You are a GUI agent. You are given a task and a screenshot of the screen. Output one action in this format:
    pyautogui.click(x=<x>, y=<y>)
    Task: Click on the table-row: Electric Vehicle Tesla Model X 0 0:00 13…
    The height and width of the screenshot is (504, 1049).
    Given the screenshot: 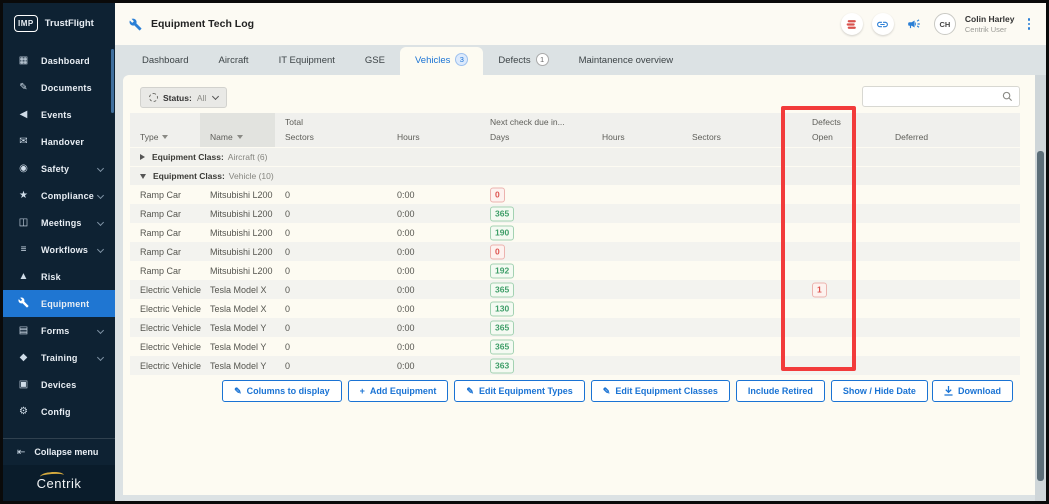 What is the action you would take?
    pyautogui.click(x=575, y=308)
    